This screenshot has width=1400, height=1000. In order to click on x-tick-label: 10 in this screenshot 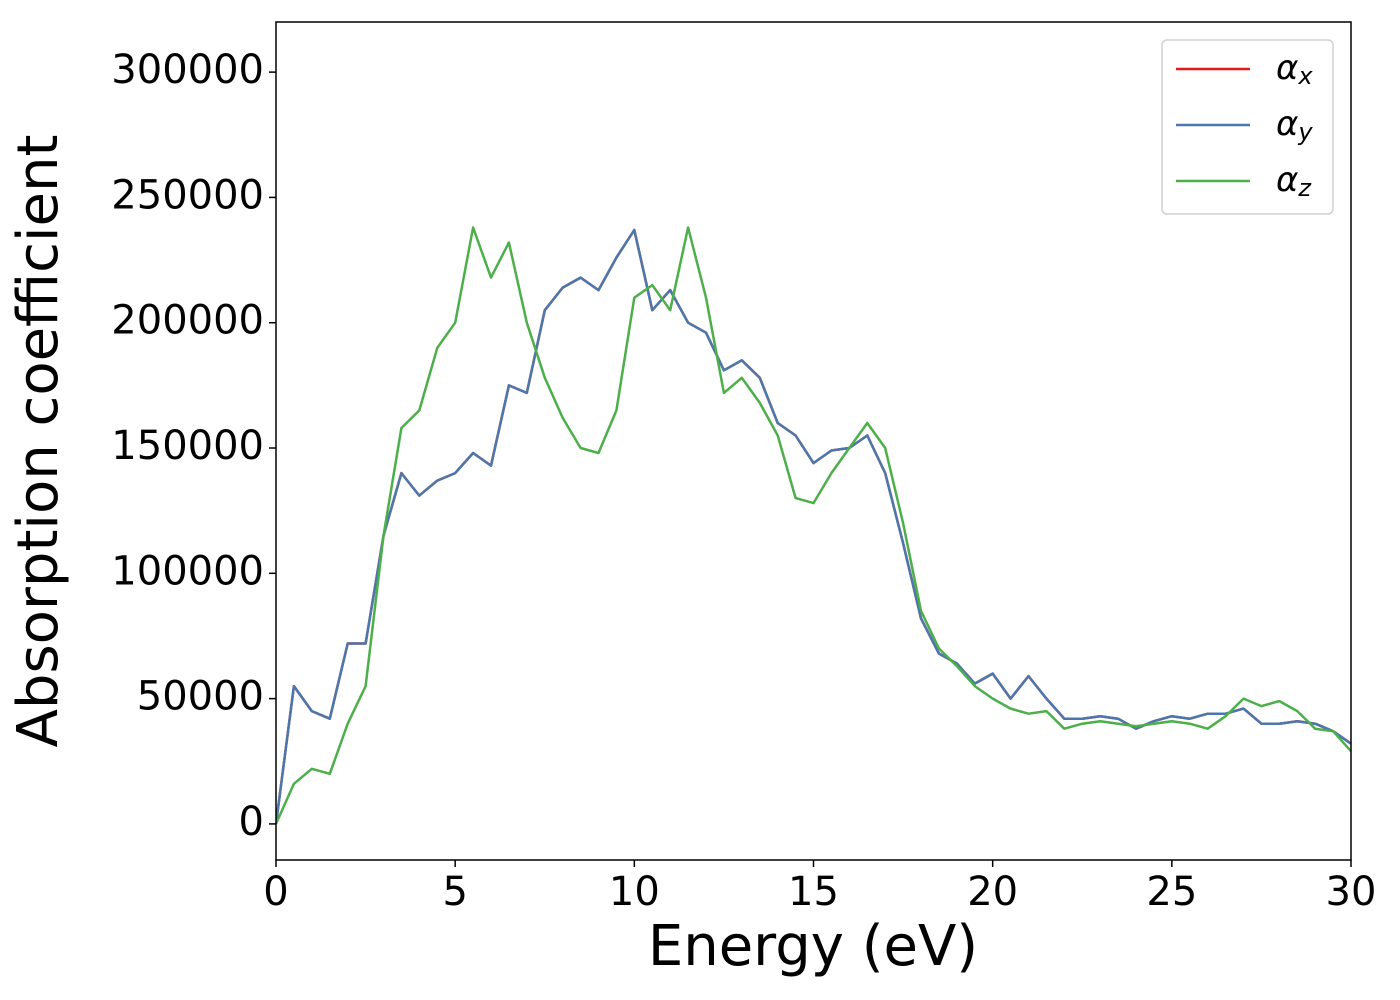, I will do `click(634, 892)`.